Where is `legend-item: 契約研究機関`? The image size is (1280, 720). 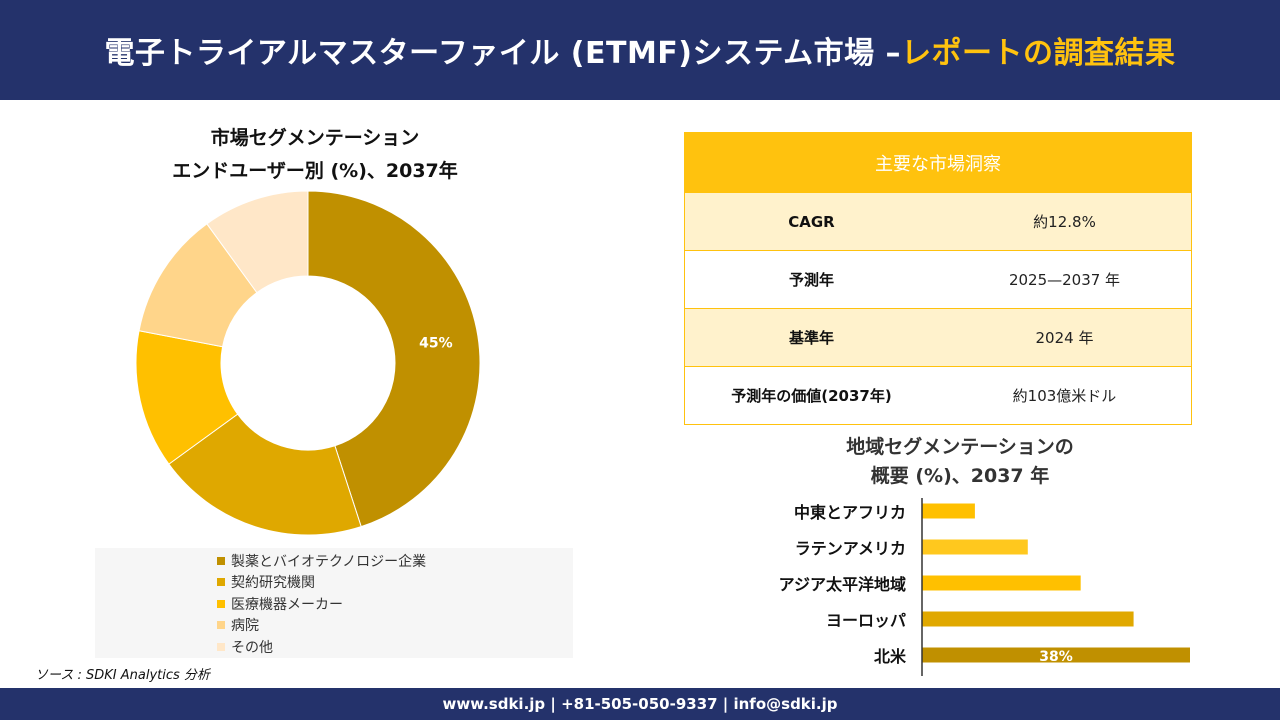 legend-item: 契約研究機関 is located at coordinates (395, 583).